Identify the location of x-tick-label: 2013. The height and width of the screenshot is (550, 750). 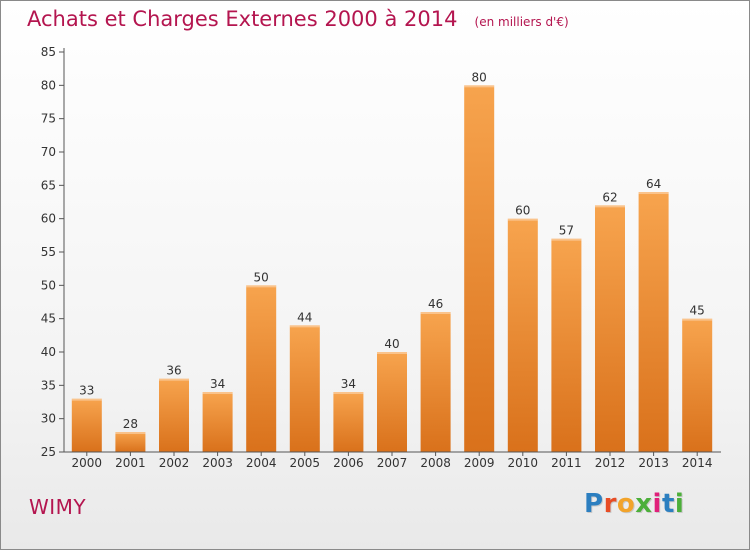
(653, 463).